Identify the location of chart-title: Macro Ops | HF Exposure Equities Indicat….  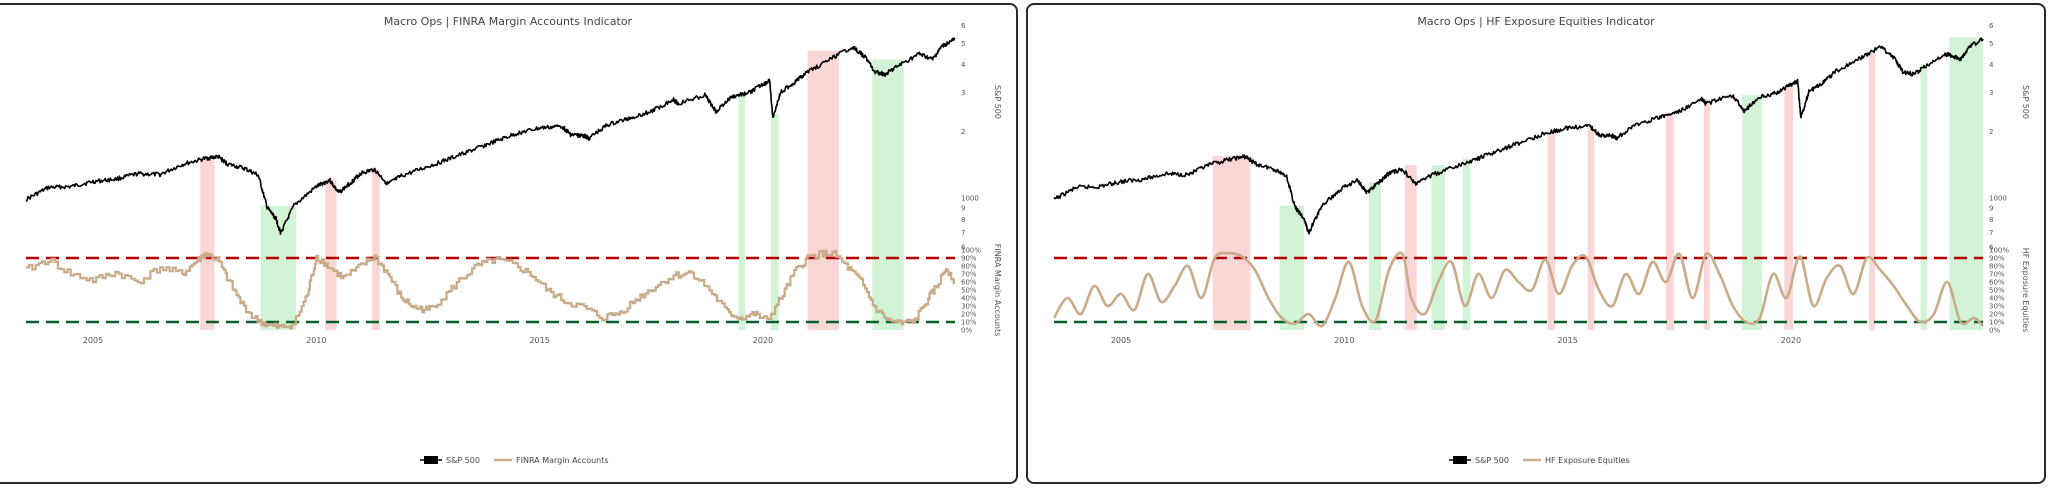
(1536, 21).